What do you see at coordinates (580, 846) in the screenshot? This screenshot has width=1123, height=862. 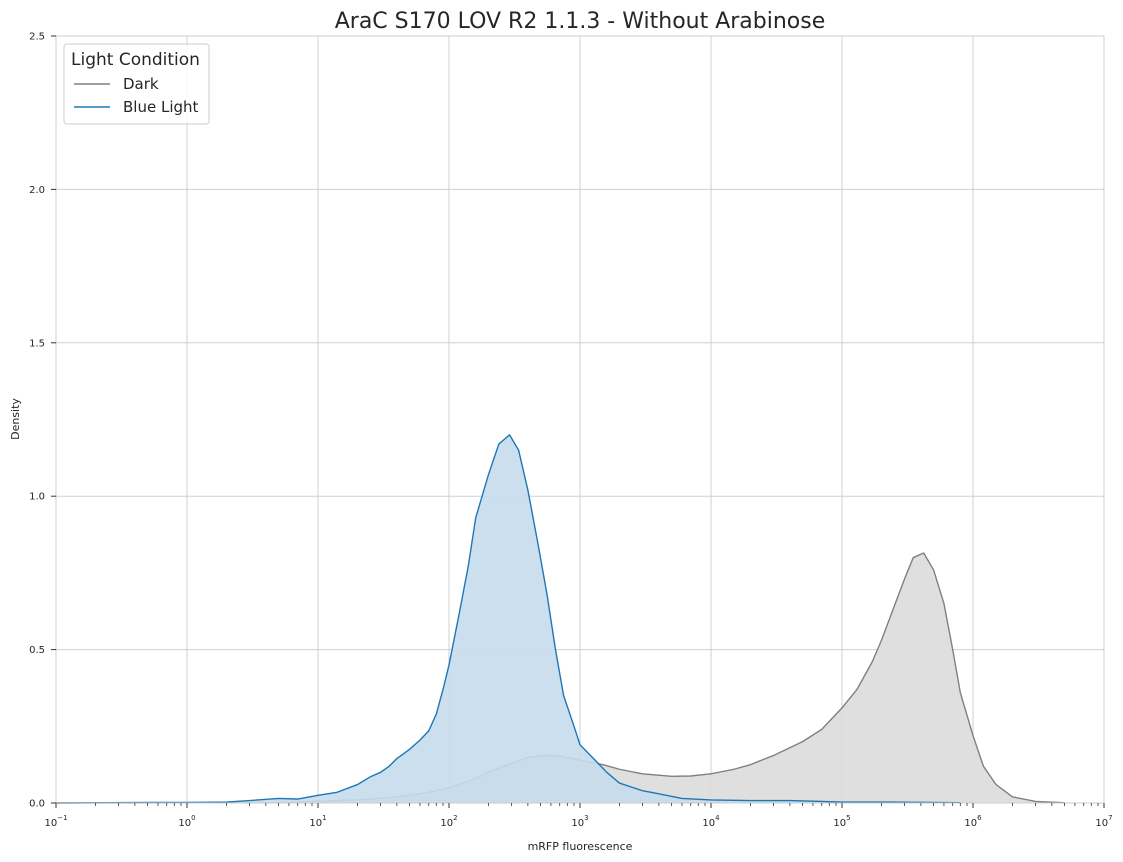 I see `x-axis-label: mRFP fluorescence` at bounding box center [580, 846].